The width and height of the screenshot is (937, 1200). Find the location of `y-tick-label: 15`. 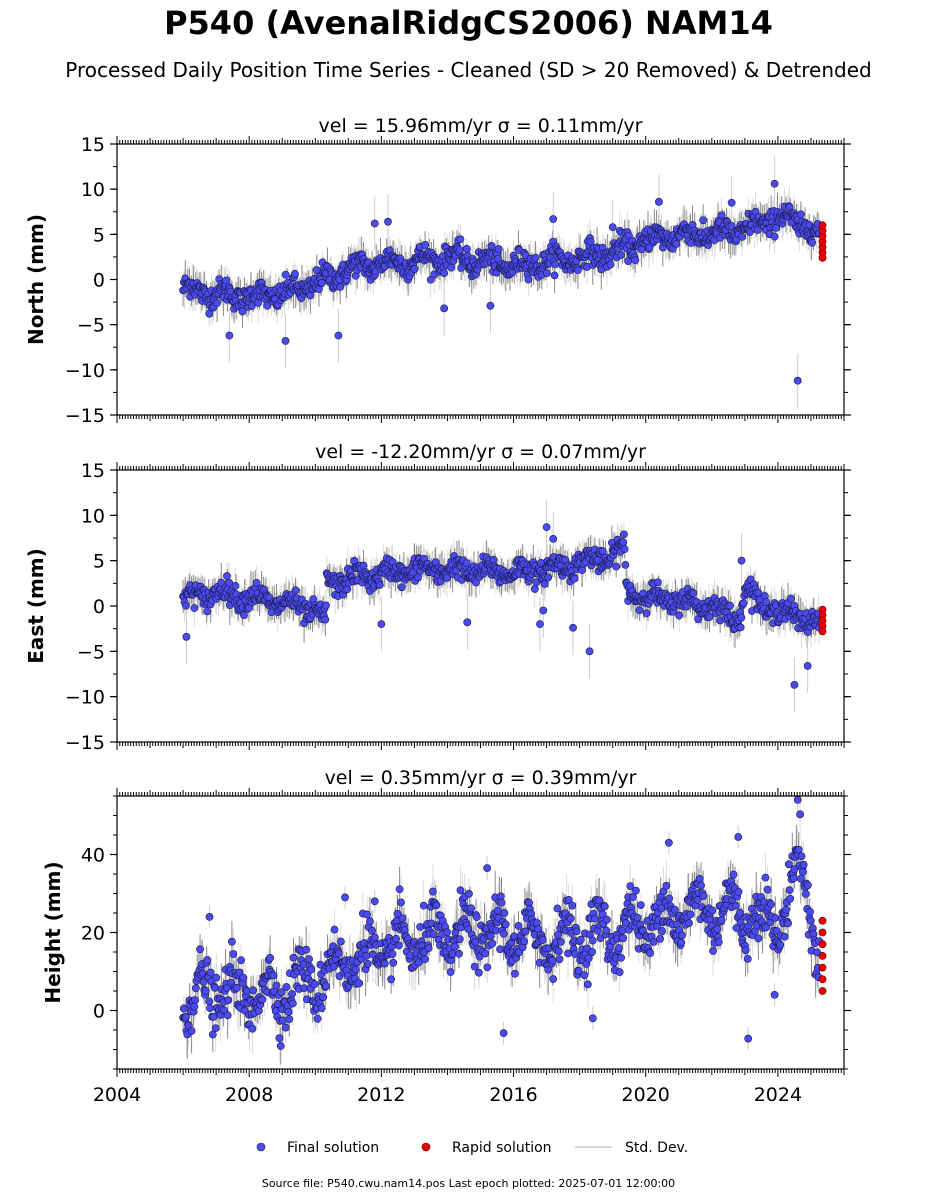

y-tick-label: 15 is located at coordinates (93, 145).